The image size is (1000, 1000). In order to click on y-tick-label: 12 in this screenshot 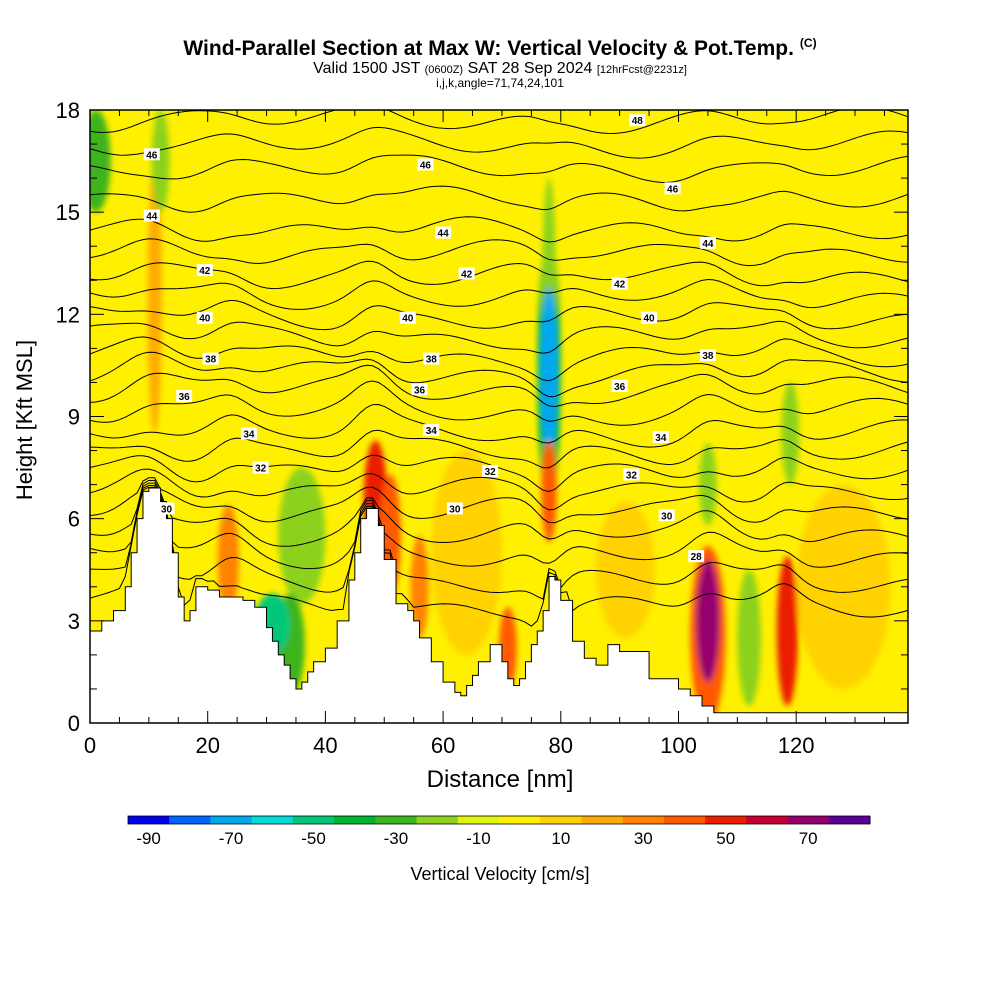, I will do `click(68, 314)`.